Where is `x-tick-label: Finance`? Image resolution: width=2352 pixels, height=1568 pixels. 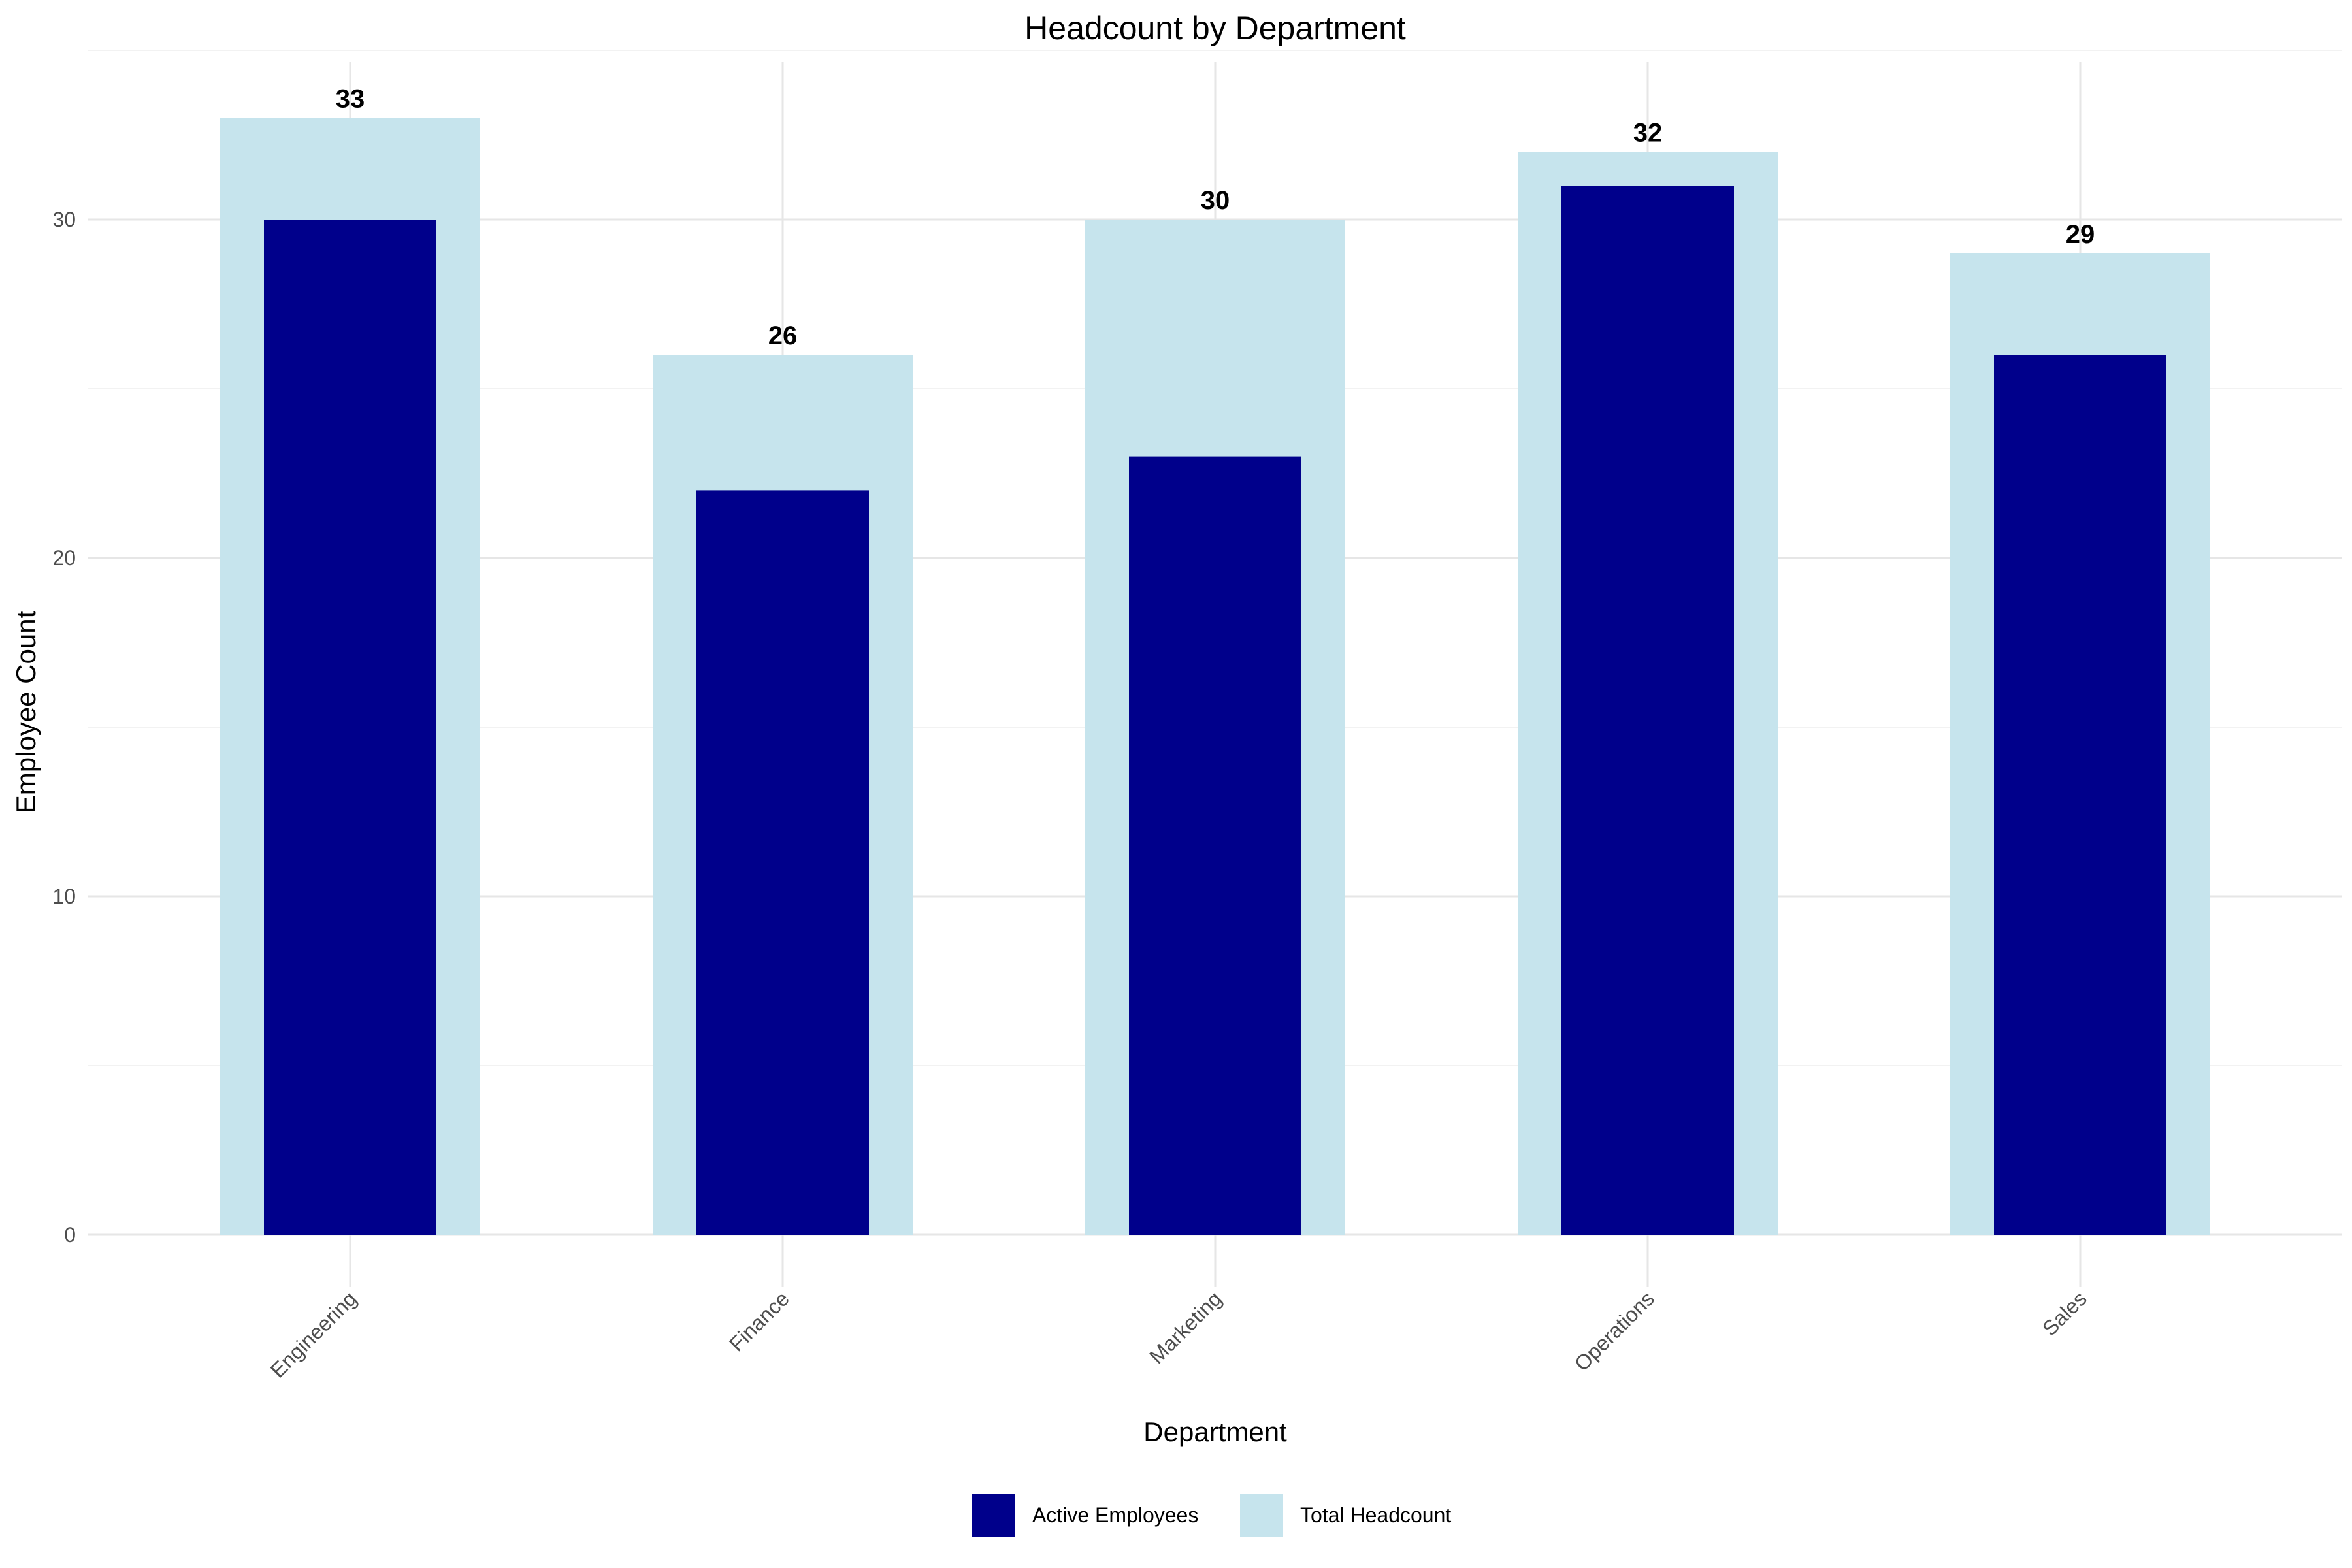 x-tick-label: Finance is located at coordinates (759, 1321).